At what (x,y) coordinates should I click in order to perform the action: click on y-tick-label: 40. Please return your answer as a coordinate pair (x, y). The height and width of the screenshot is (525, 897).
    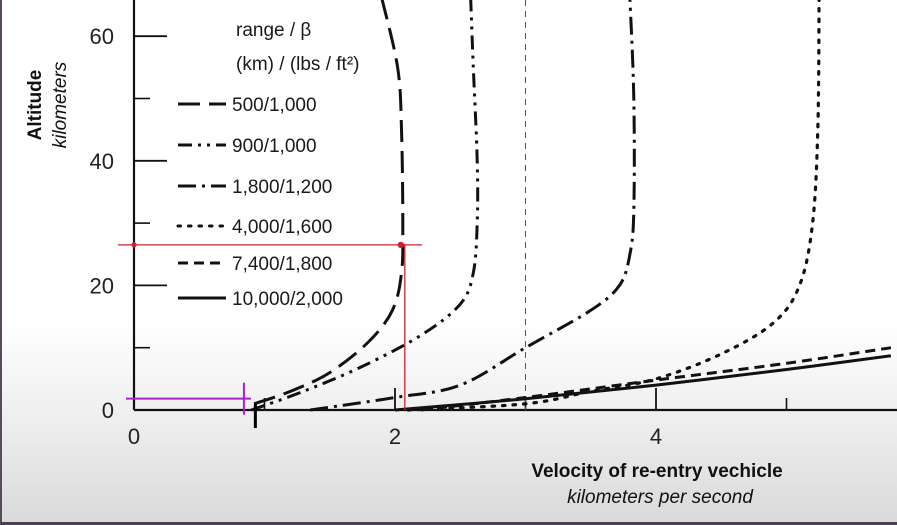
    Looking at the image, I should click on (102, 161).